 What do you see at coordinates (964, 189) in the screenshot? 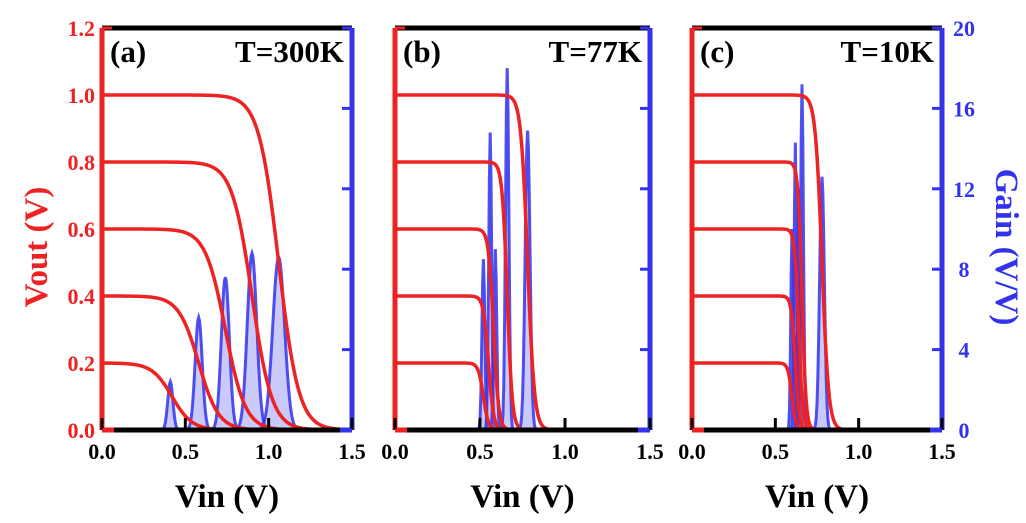
I see `y-right-tick-label-12: 12` at bounding box center [964, 189].